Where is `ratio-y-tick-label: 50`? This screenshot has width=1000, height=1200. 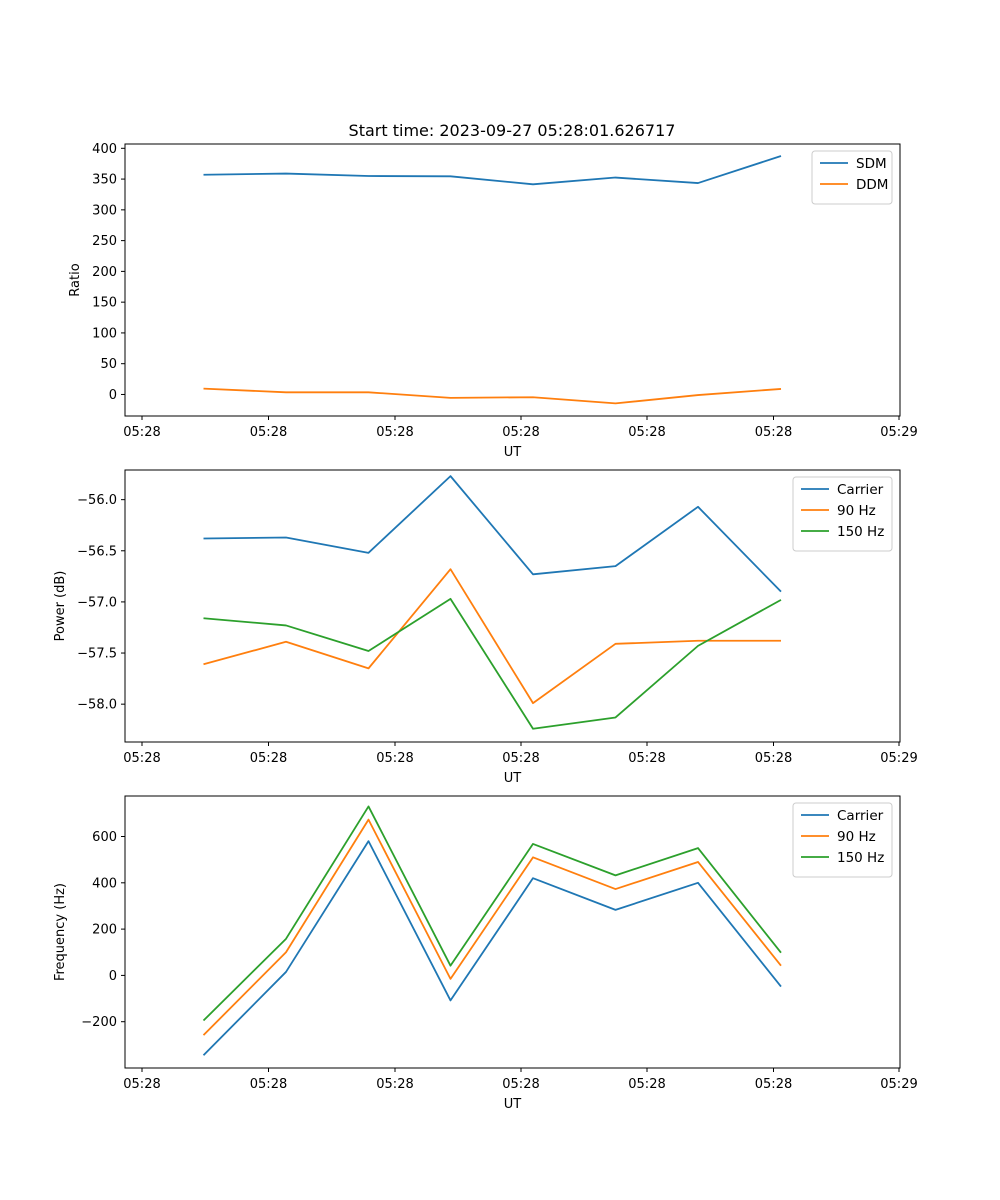 ratio-y-tick-label: 50 is located at coordinates (108, 364).